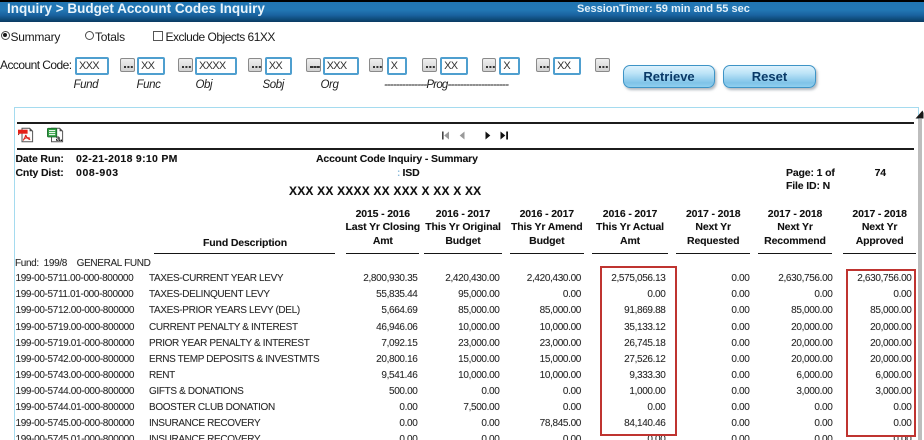  I want to click on svg-text: a, so click(58, 137).